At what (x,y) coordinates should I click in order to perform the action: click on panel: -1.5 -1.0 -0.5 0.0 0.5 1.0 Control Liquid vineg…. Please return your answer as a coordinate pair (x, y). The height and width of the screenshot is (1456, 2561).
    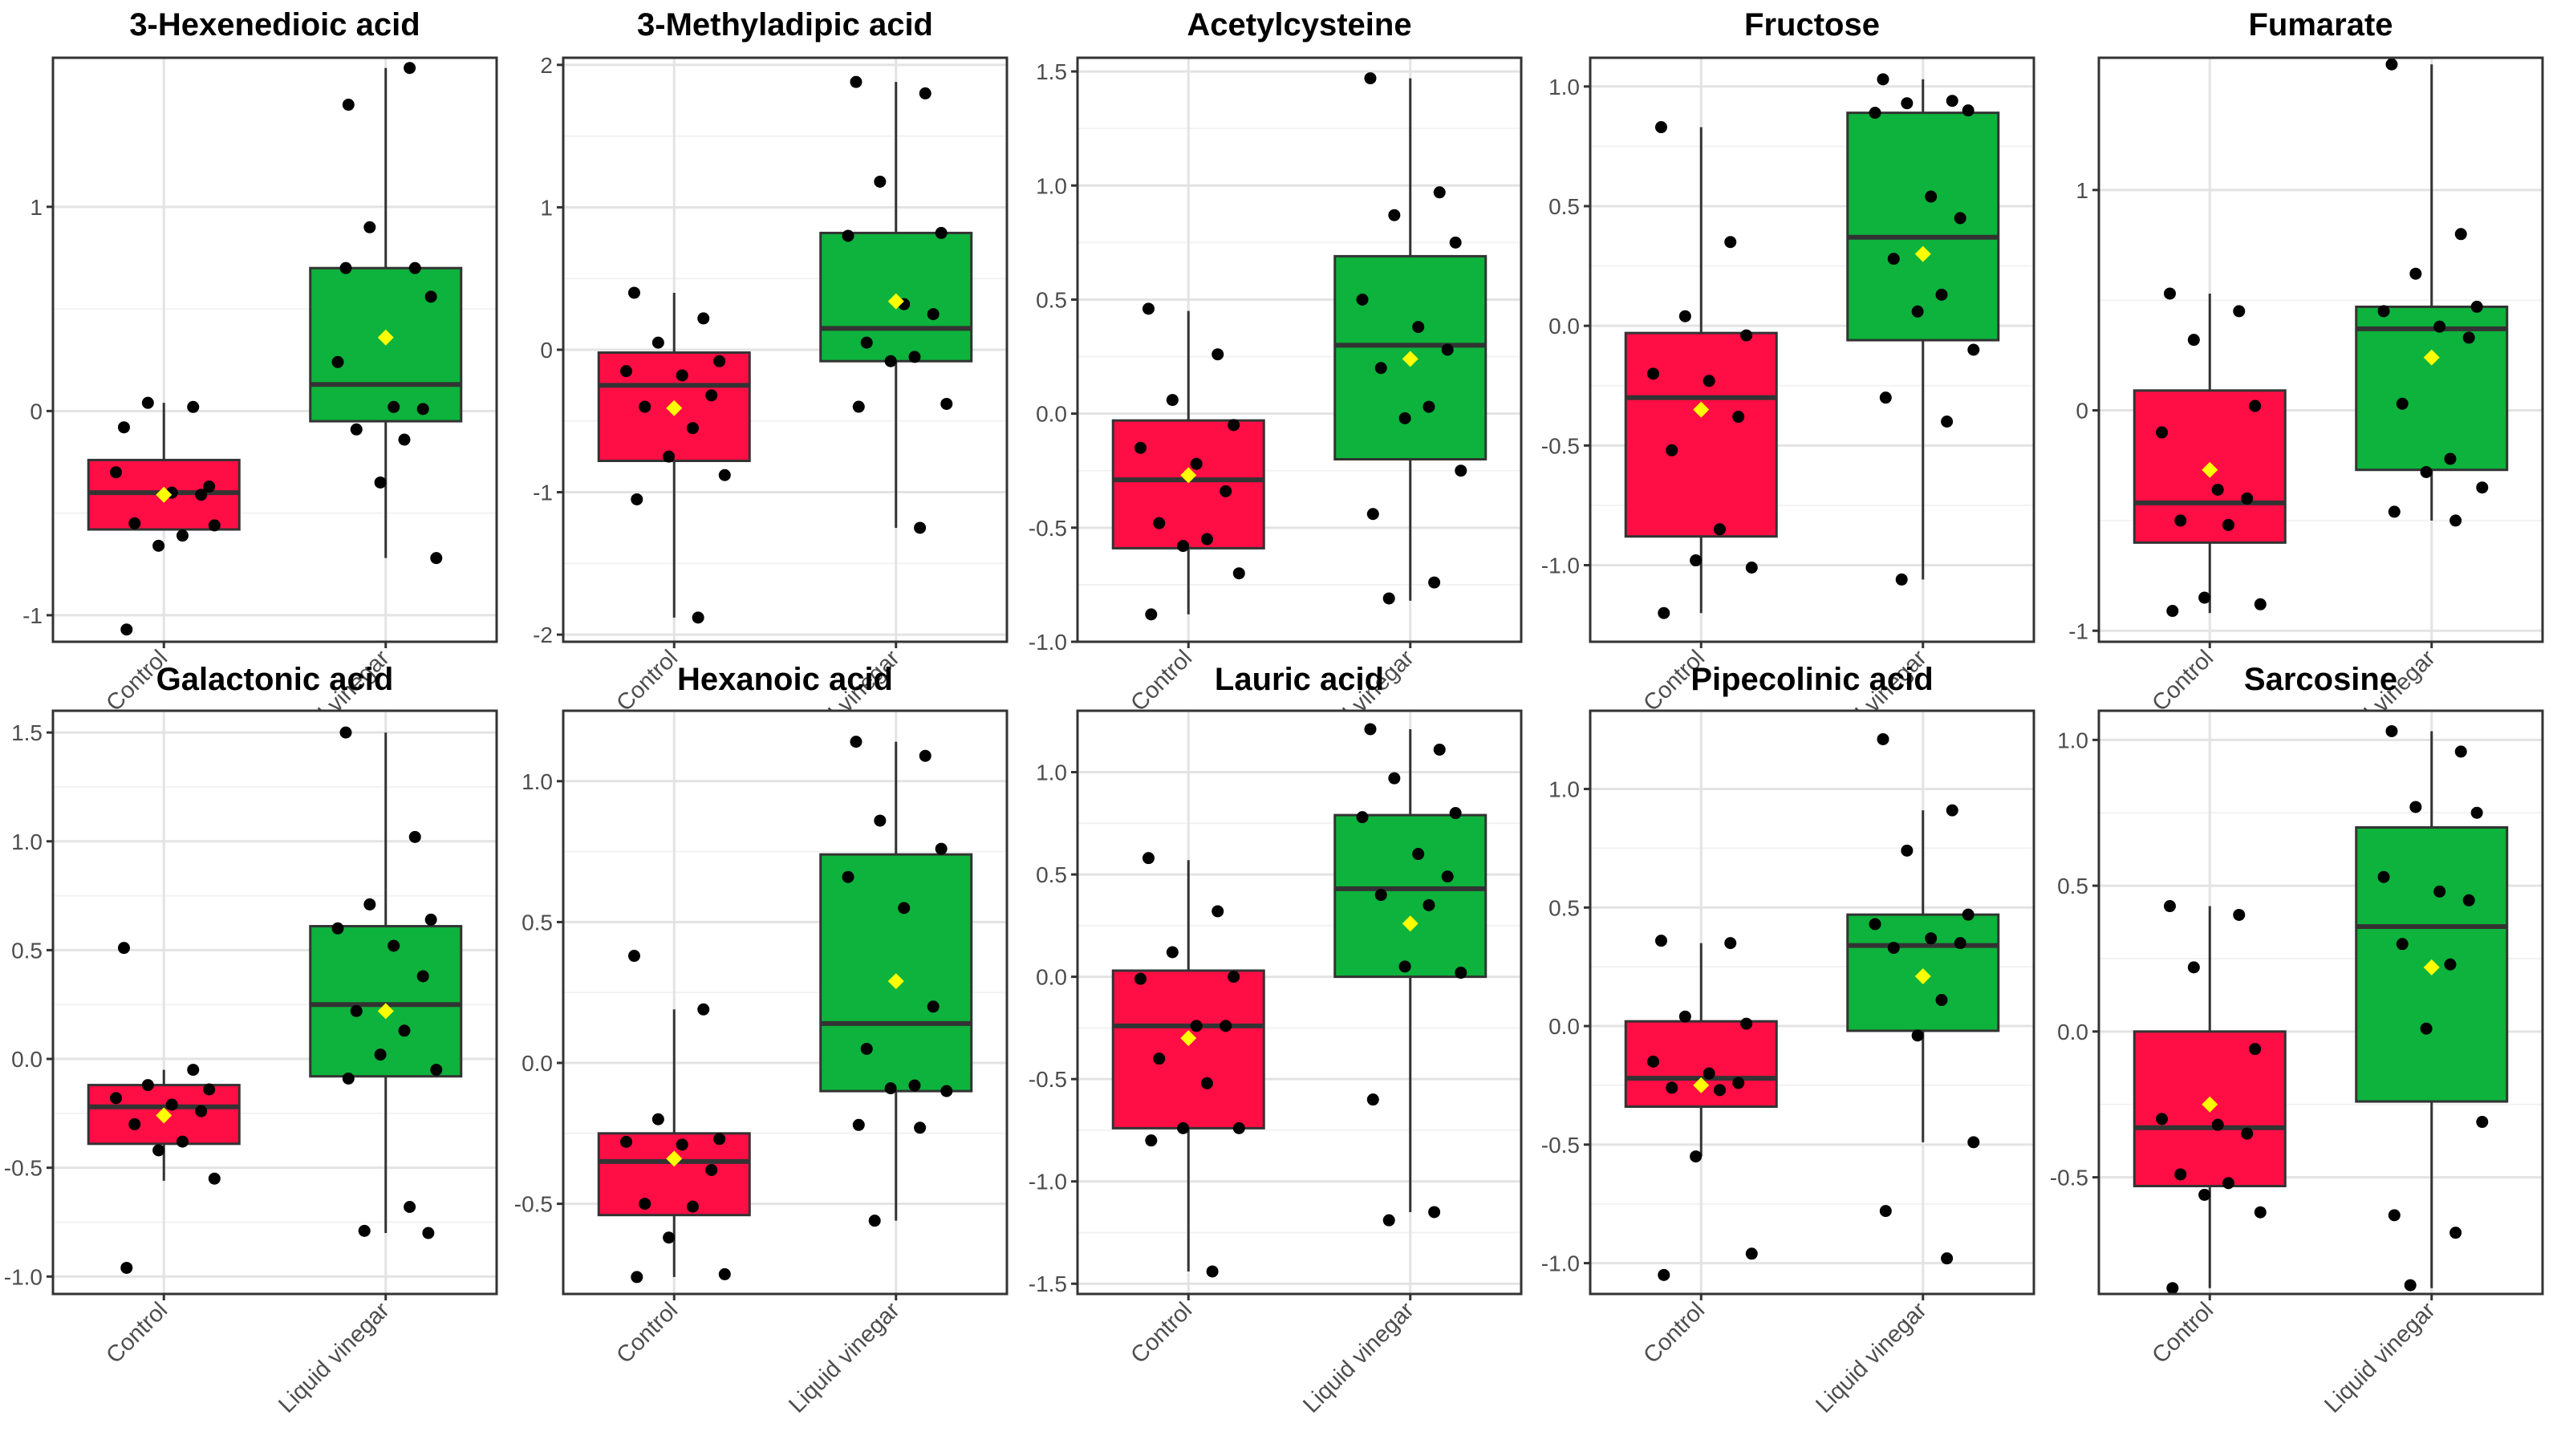
    Looking at the image, I should click on (1276, 1040).